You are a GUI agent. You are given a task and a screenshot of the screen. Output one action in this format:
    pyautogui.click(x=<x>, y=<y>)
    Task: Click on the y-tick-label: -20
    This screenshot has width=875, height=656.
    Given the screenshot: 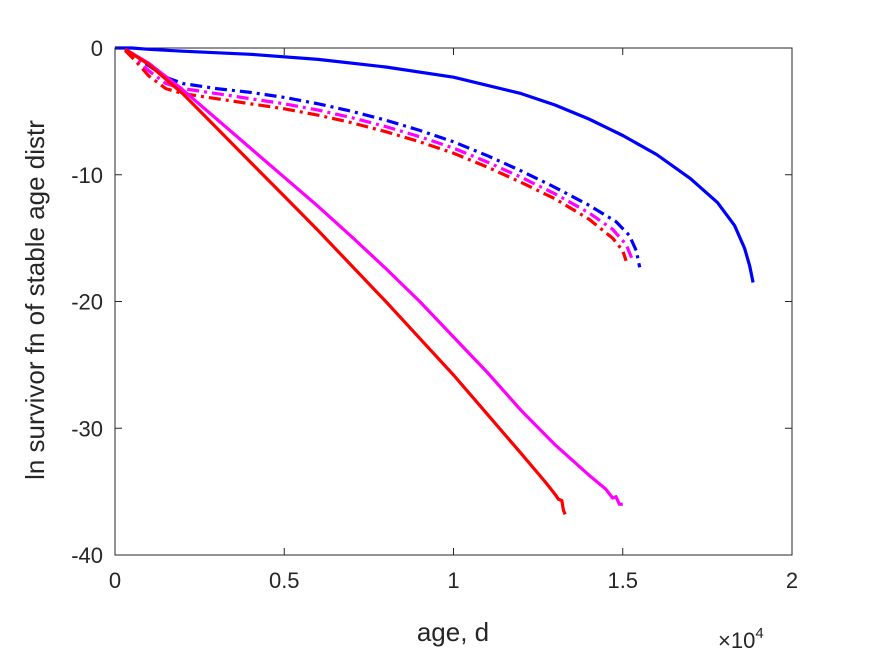 What is the action you would take?
    pyautogui.click(x=87, y=302)
    